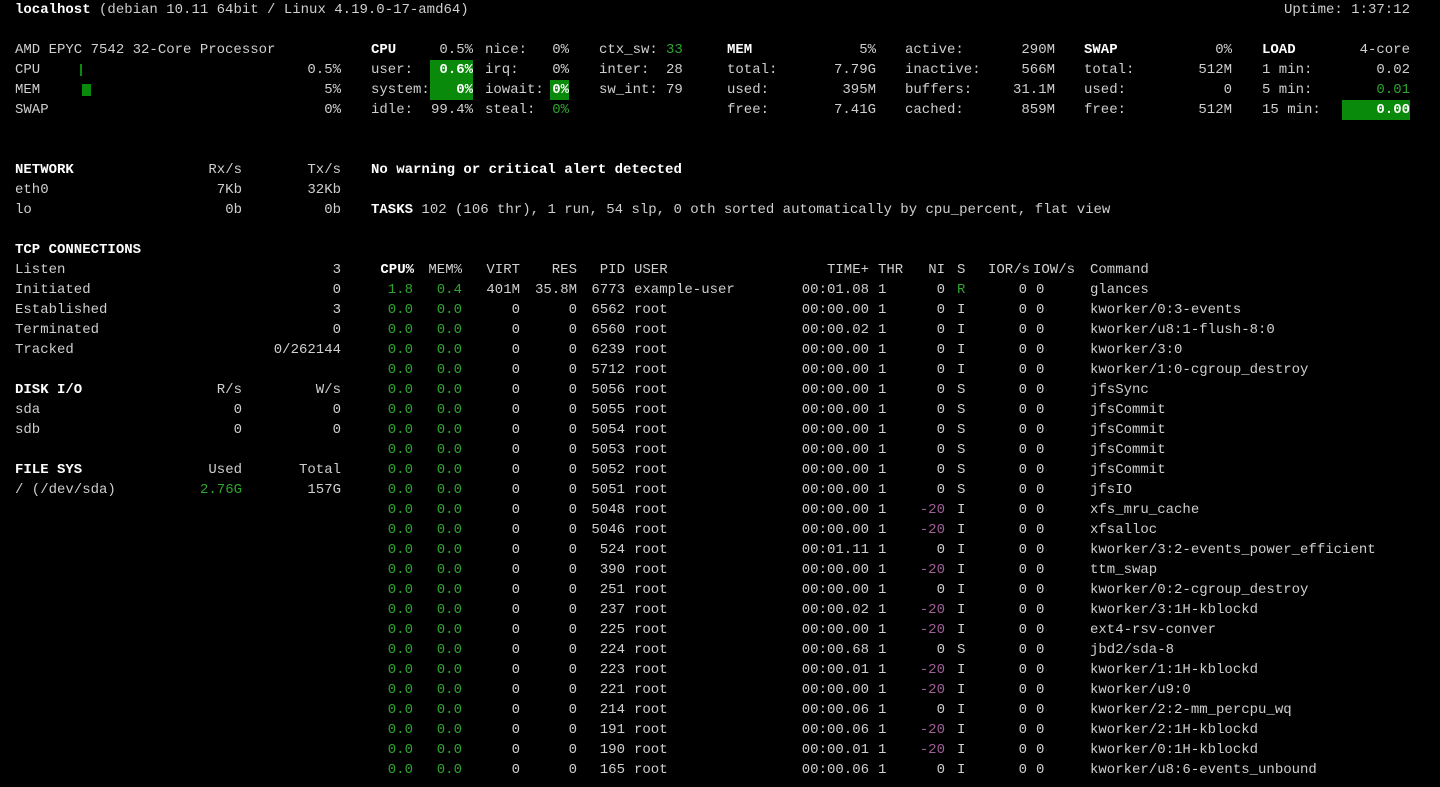 The image size is (1440, 787). What do you see at coordinates (612, 750) in the screenshot?
I see `process-pid: 190` at bounding box center [612, 750].